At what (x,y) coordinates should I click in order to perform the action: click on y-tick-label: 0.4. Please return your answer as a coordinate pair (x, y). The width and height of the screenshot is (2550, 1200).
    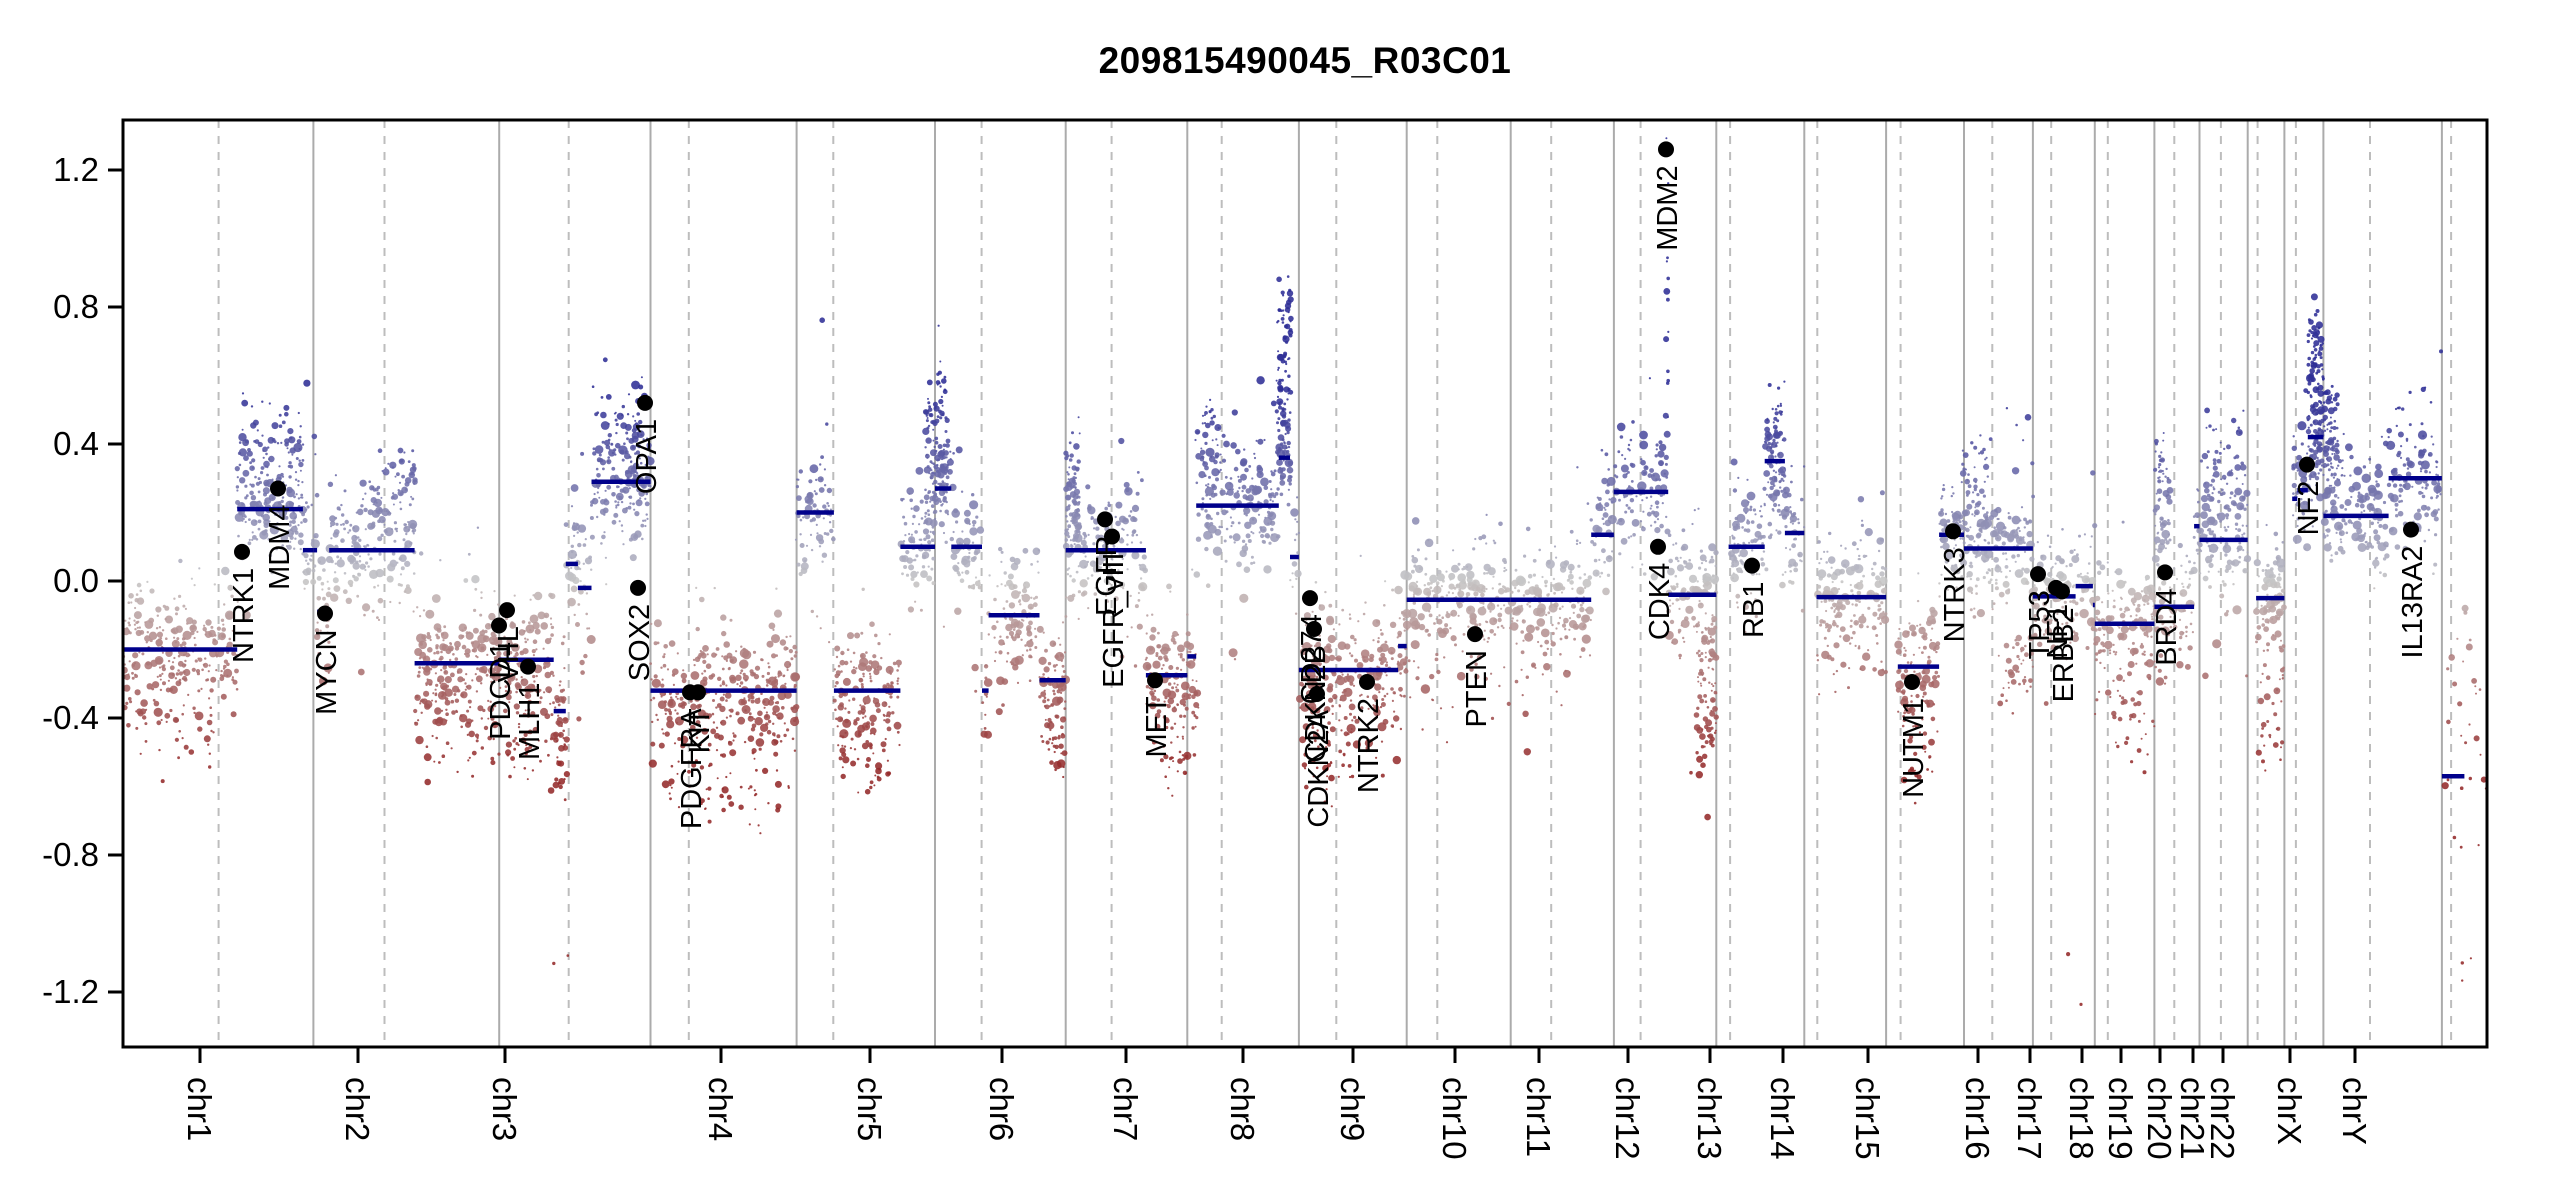
    Looking at the image, I should click on (76, 443).